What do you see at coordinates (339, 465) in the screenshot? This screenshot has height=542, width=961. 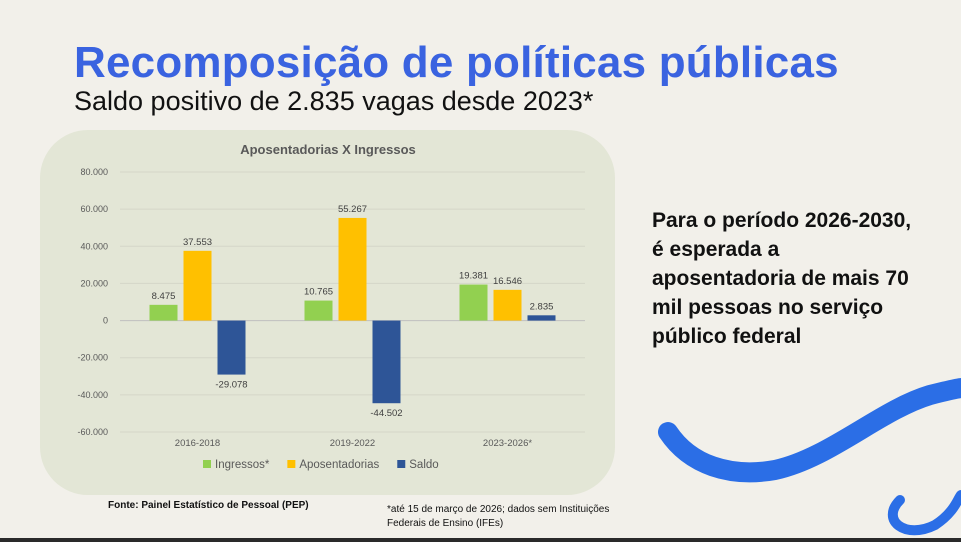 I see `legend-entry: Aposentadorias` at bounding box center [339, 465].